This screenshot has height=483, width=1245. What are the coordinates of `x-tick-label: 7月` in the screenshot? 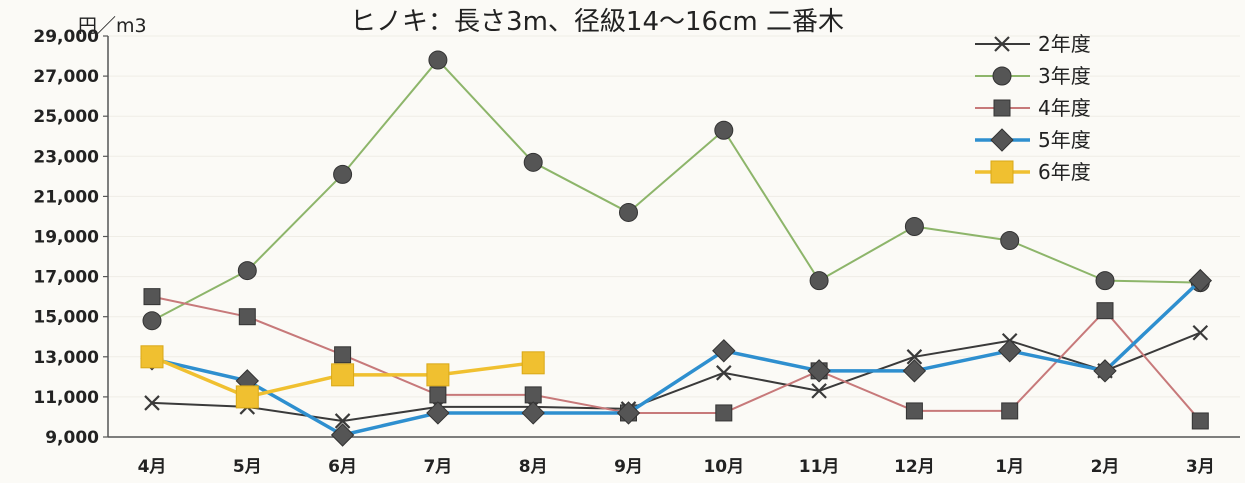 It's located at (437, 467).